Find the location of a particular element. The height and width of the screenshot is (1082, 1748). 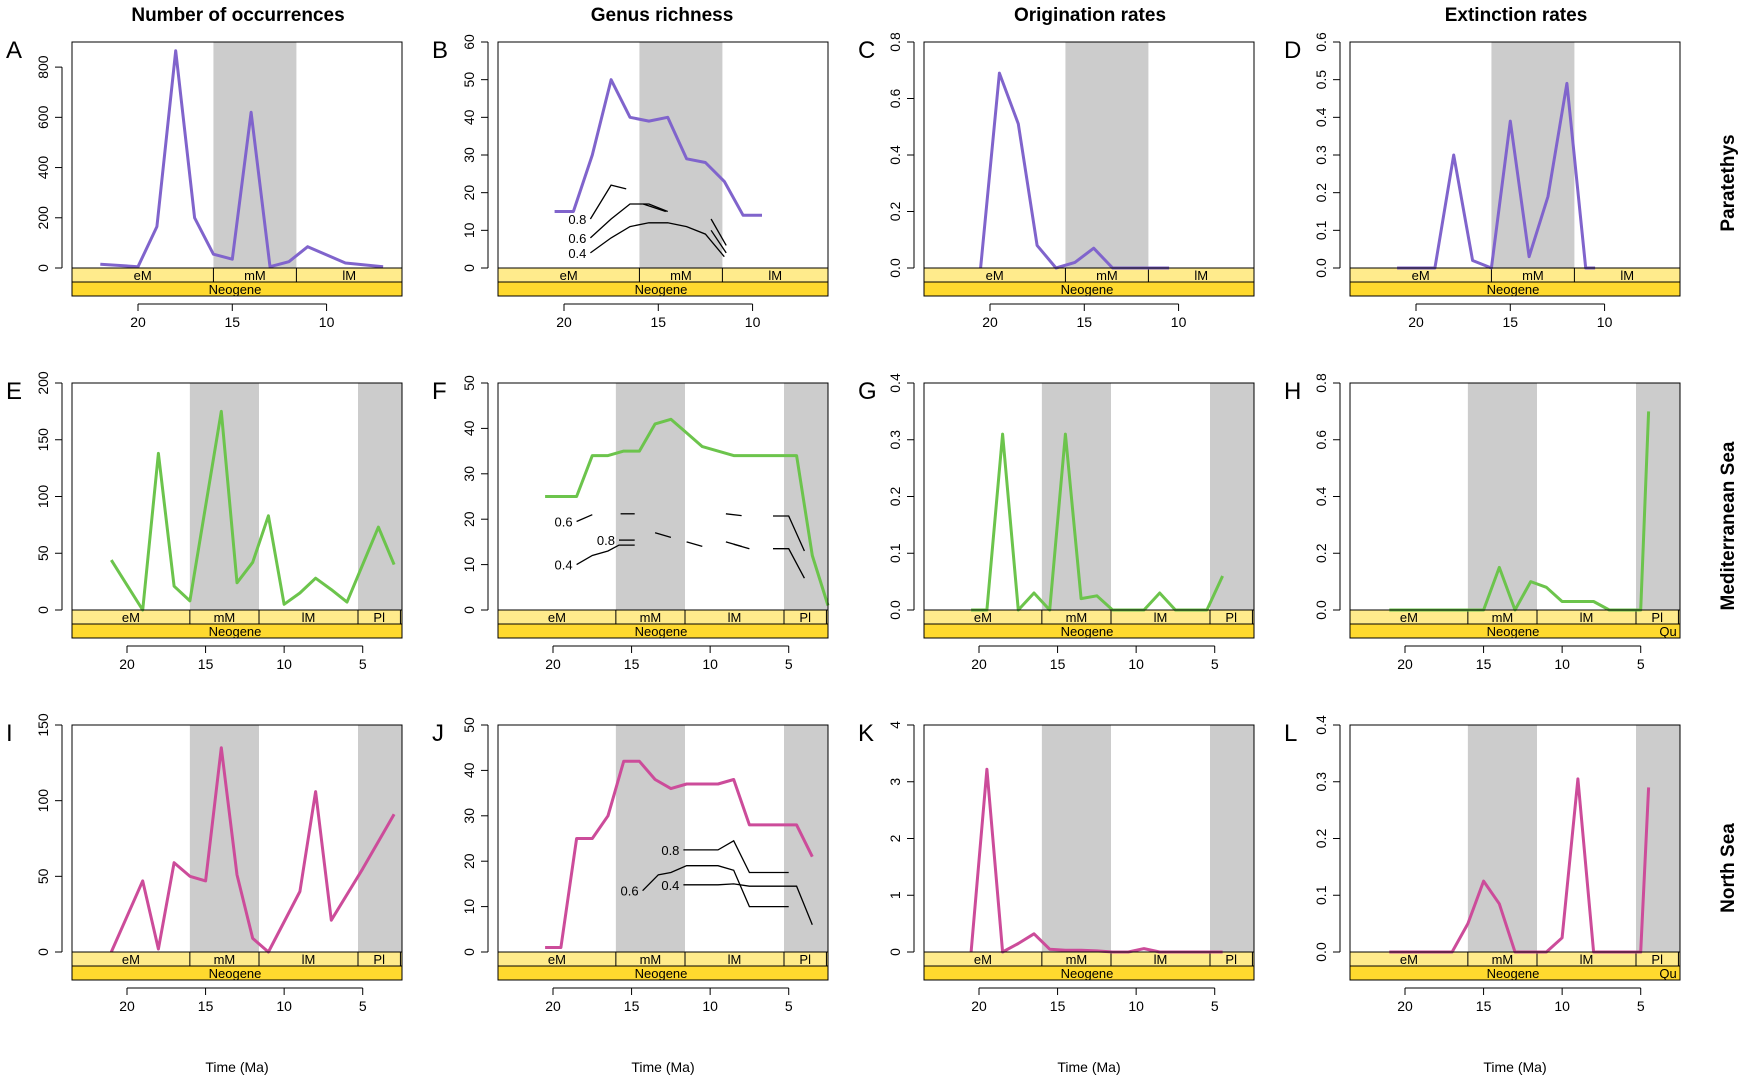

panel-letter-A: A is located at coordinates (14, 50).